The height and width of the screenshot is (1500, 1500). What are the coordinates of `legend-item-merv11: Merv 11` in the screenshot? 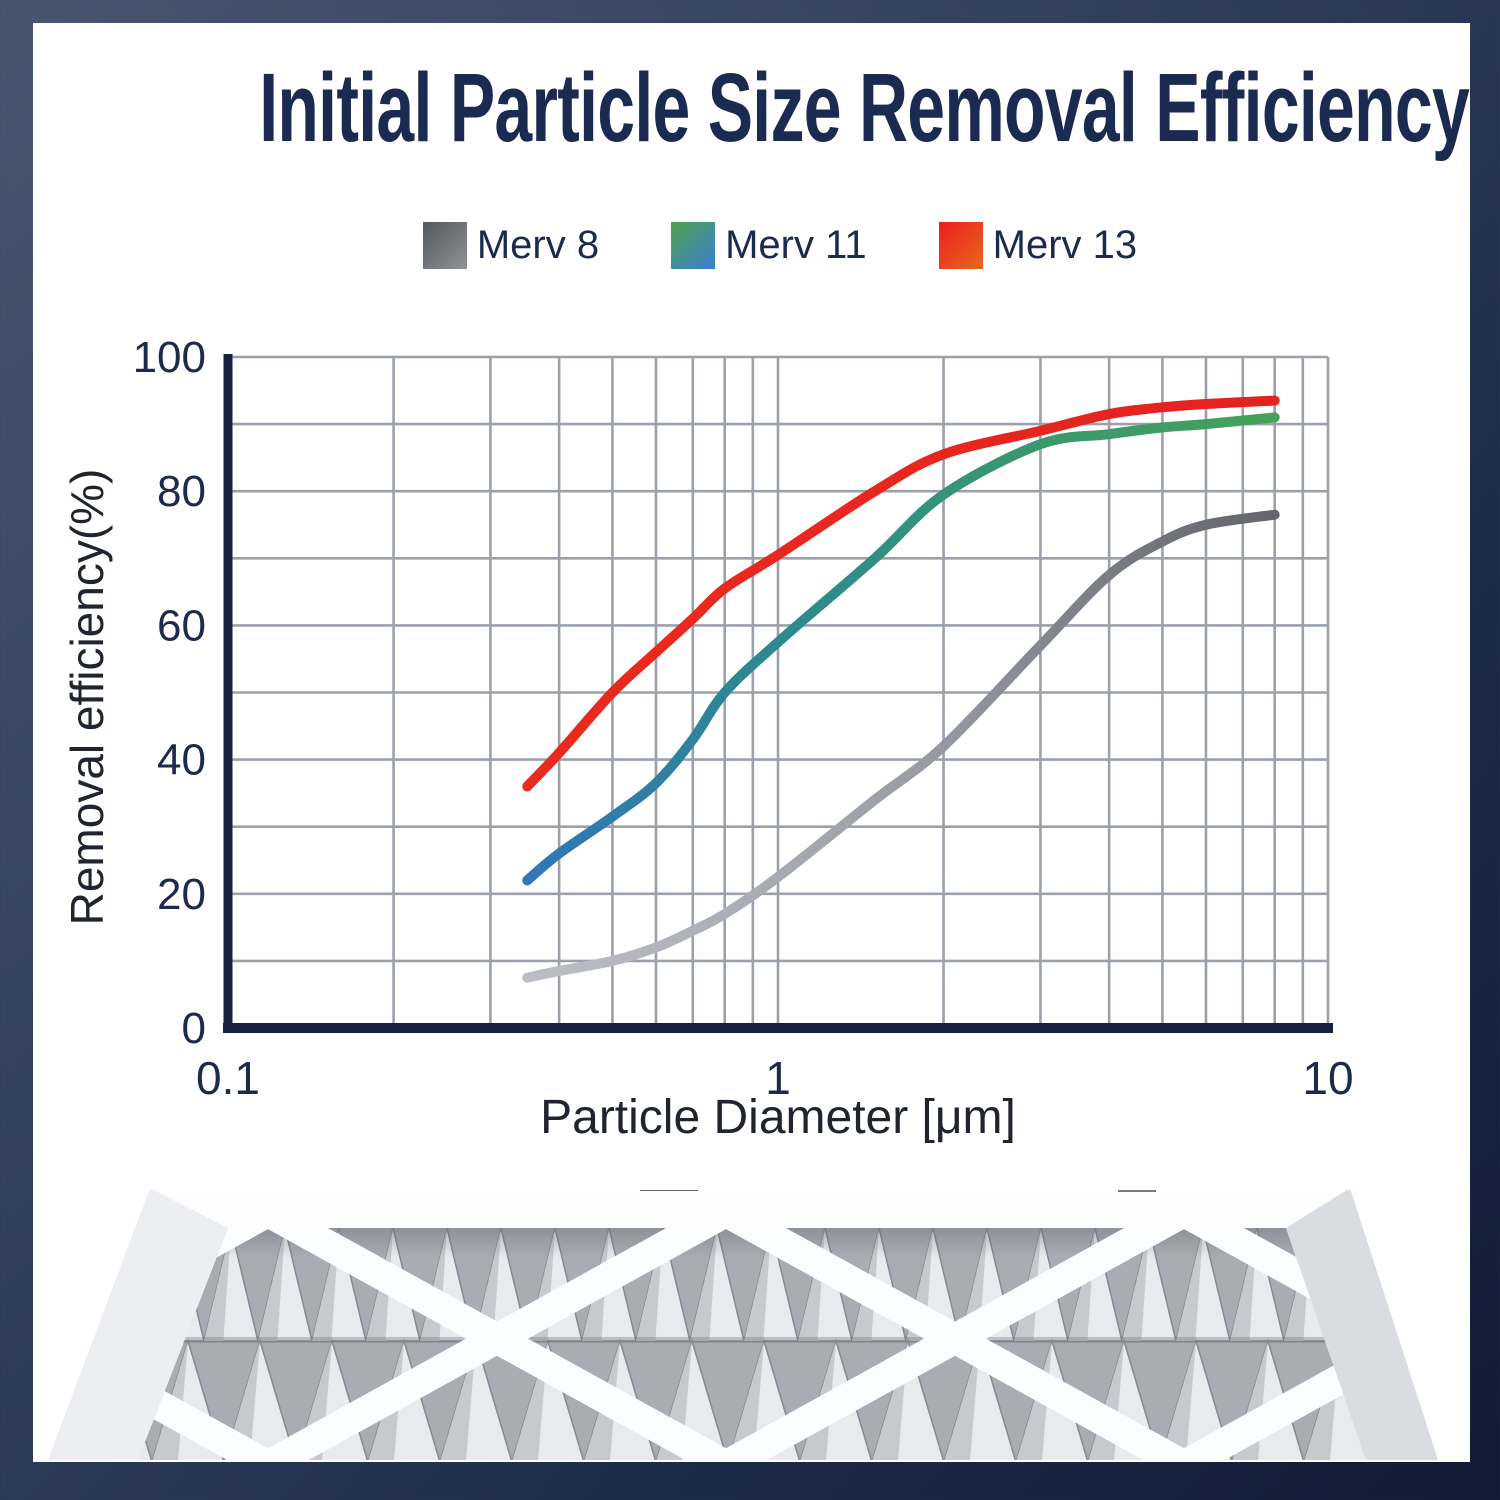 It's located at (769, 245).